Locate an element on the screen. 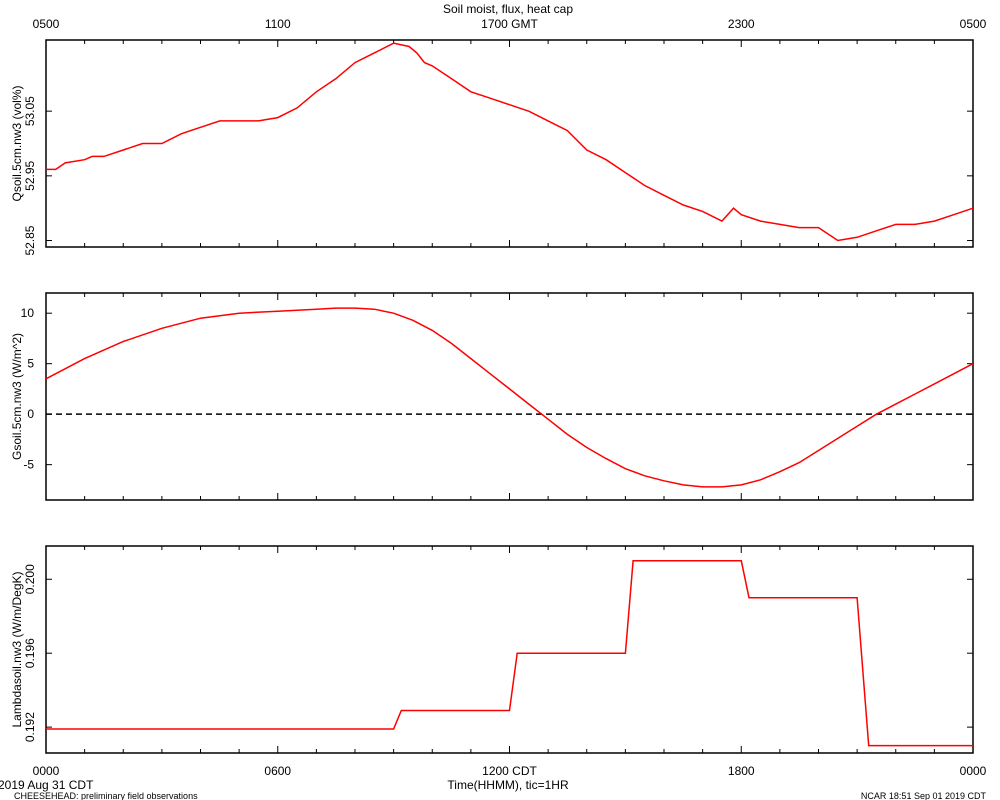 The height and width of the screenshot is (800, 1000). footer-right: NCAR 18:51 Sep 01 2019 CDT is located at coordinates (924, 795).